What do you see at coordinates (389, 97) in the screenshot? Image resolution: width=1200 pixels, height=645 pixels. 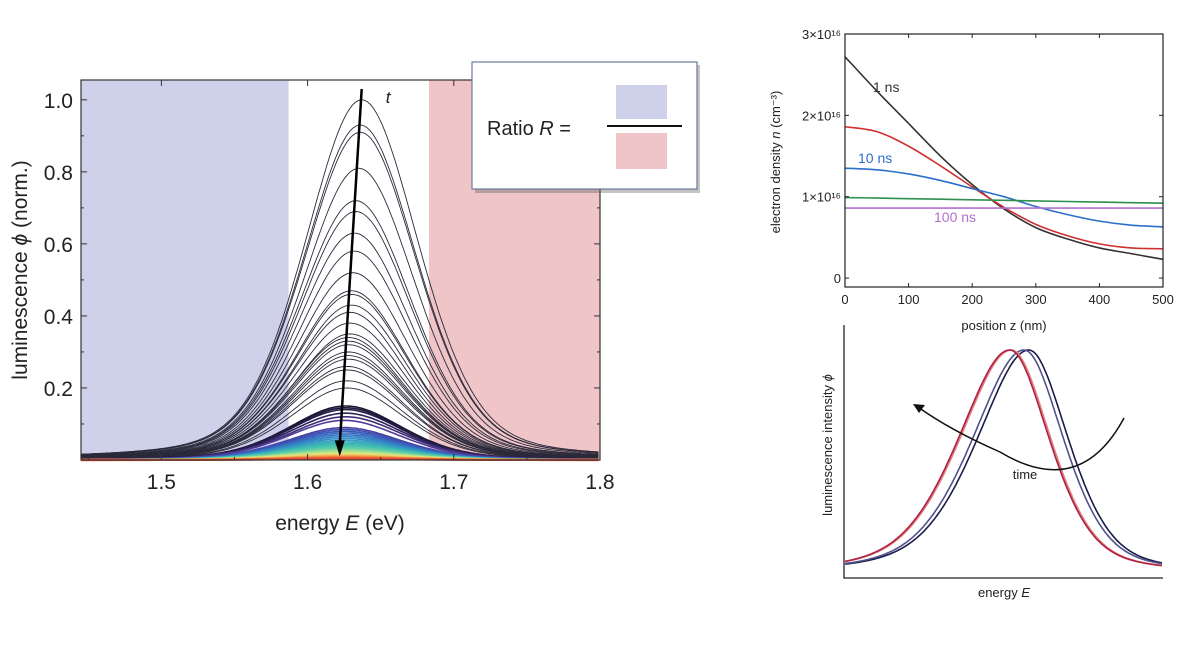 I see `arrow-label: t` at bounding box center [389, 97].